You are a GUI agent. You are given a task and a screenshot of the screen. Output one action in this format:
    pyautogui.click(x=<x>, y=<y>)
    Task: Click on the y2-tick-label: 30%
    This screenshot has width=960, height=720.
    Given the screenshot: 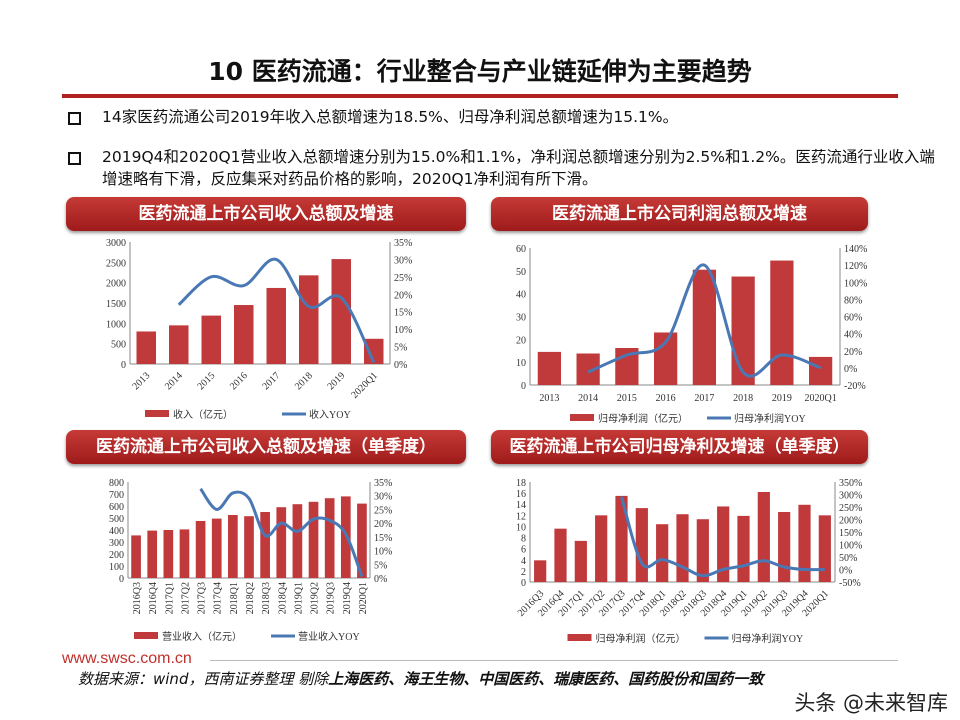 What is the action you would take?
    pyautogui.click(x=403, y=260)
    